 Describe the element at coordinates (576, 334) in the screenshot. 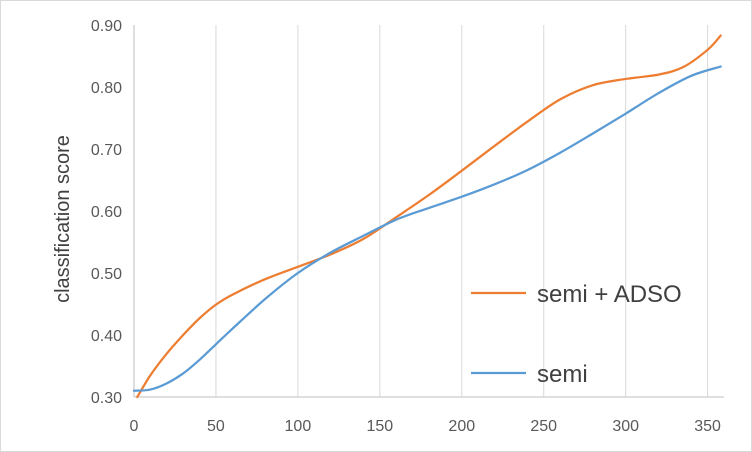

I see `legend: semi + ADSO semi` at that location.